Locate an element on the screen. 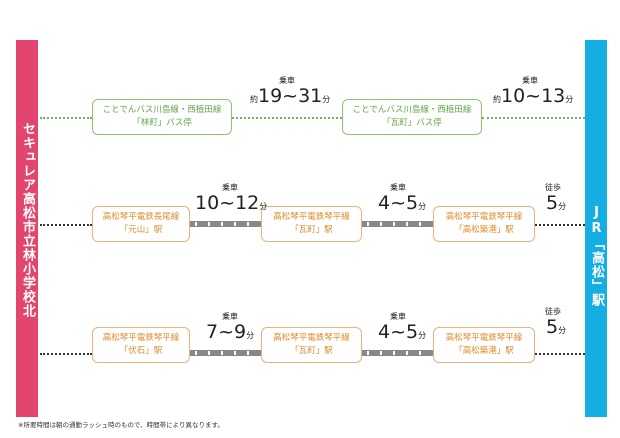 Image resolution: width=620 pixels, height=438 pixels. segment-time: 約10~13分 is located at coordinates (533, 96).